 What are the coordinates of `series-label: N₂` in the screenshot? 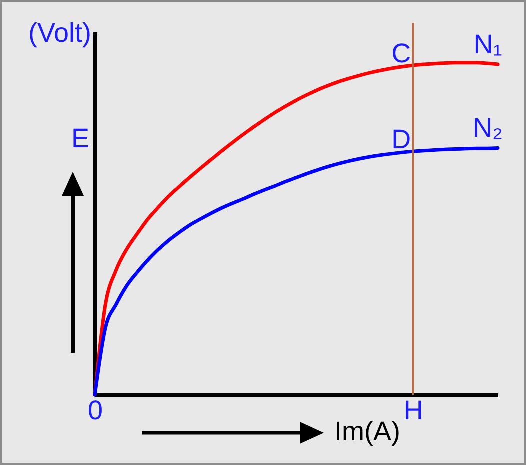 It's located at (488, 128).